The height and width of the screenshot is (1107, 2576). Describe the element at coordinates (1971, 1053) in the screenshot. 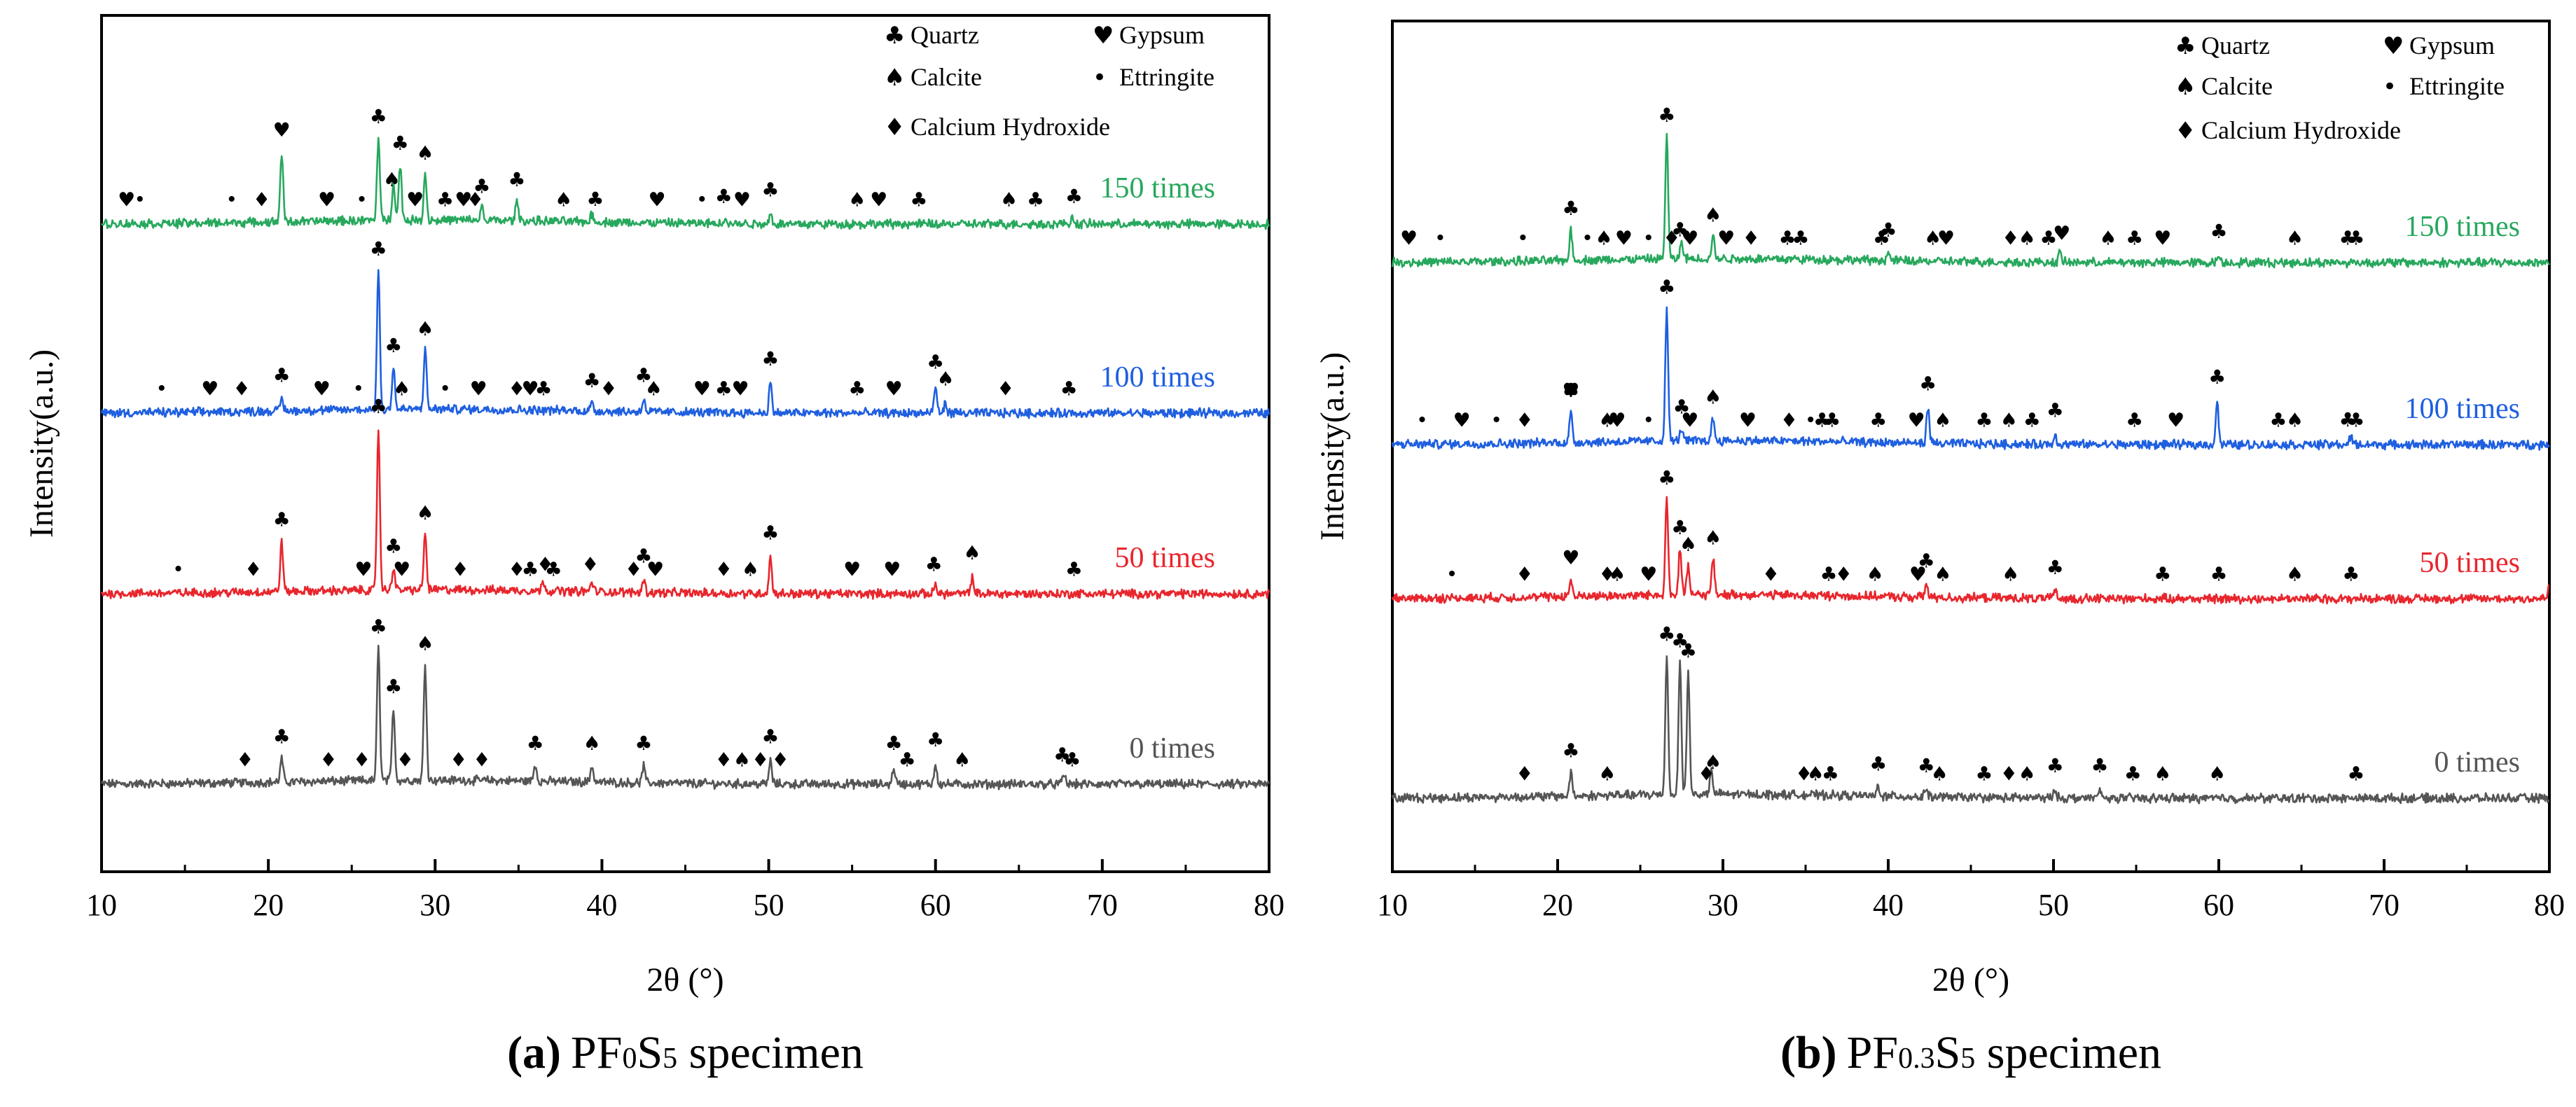

I see `panel-caption: (b) PF0.3S5 specimen` at that location.